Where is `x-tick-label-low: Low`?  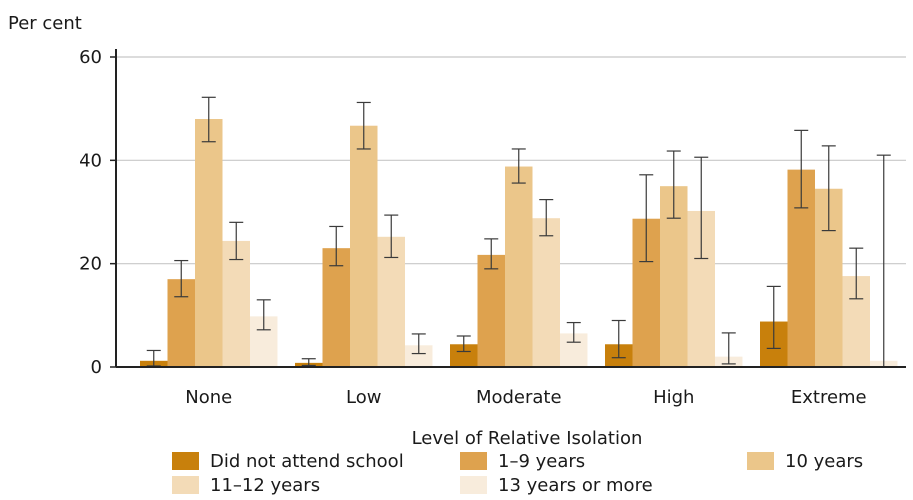
x-tick-label-low: Low is located at coordinates (363, 397).